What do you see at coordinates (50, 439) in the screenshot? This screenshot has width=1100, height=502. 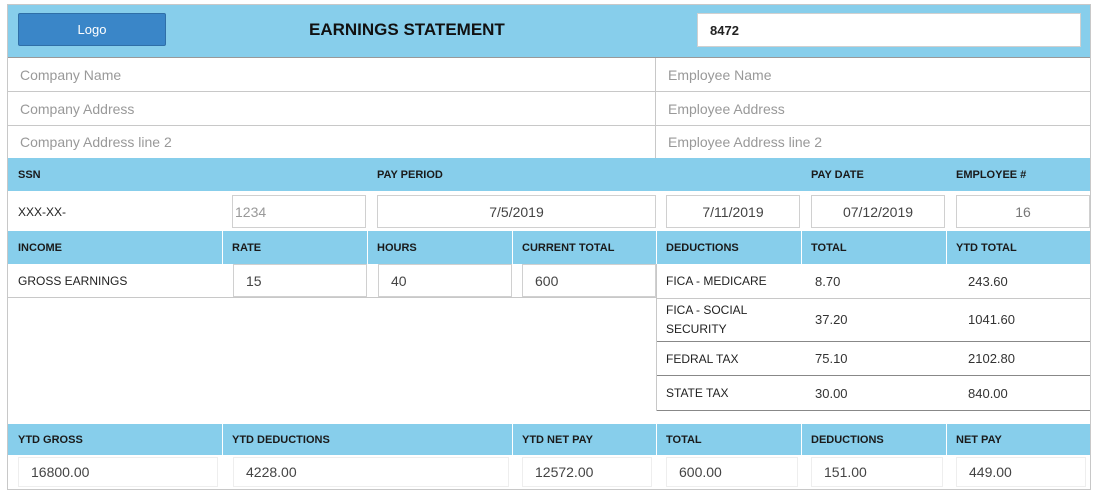 I see `ytd-gross-header: YTD GROSS` at bounding box center [50, 439].